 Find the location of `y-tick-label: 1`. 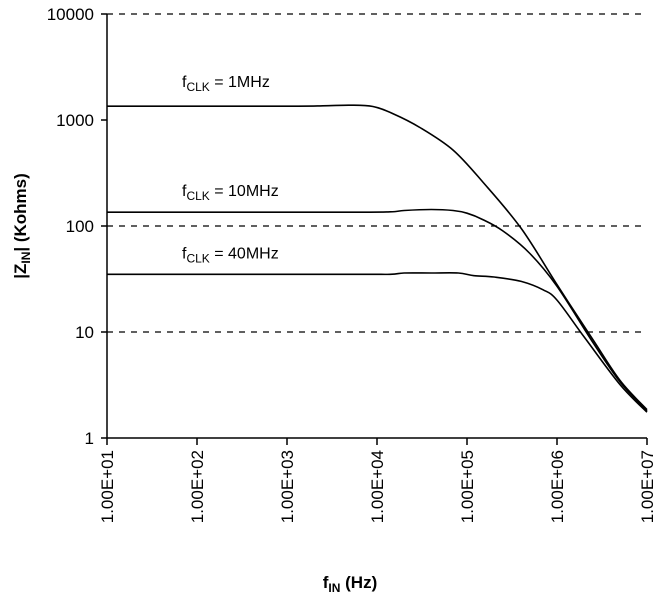

y-tick-label: 1 is located at coordinates (89, 438).